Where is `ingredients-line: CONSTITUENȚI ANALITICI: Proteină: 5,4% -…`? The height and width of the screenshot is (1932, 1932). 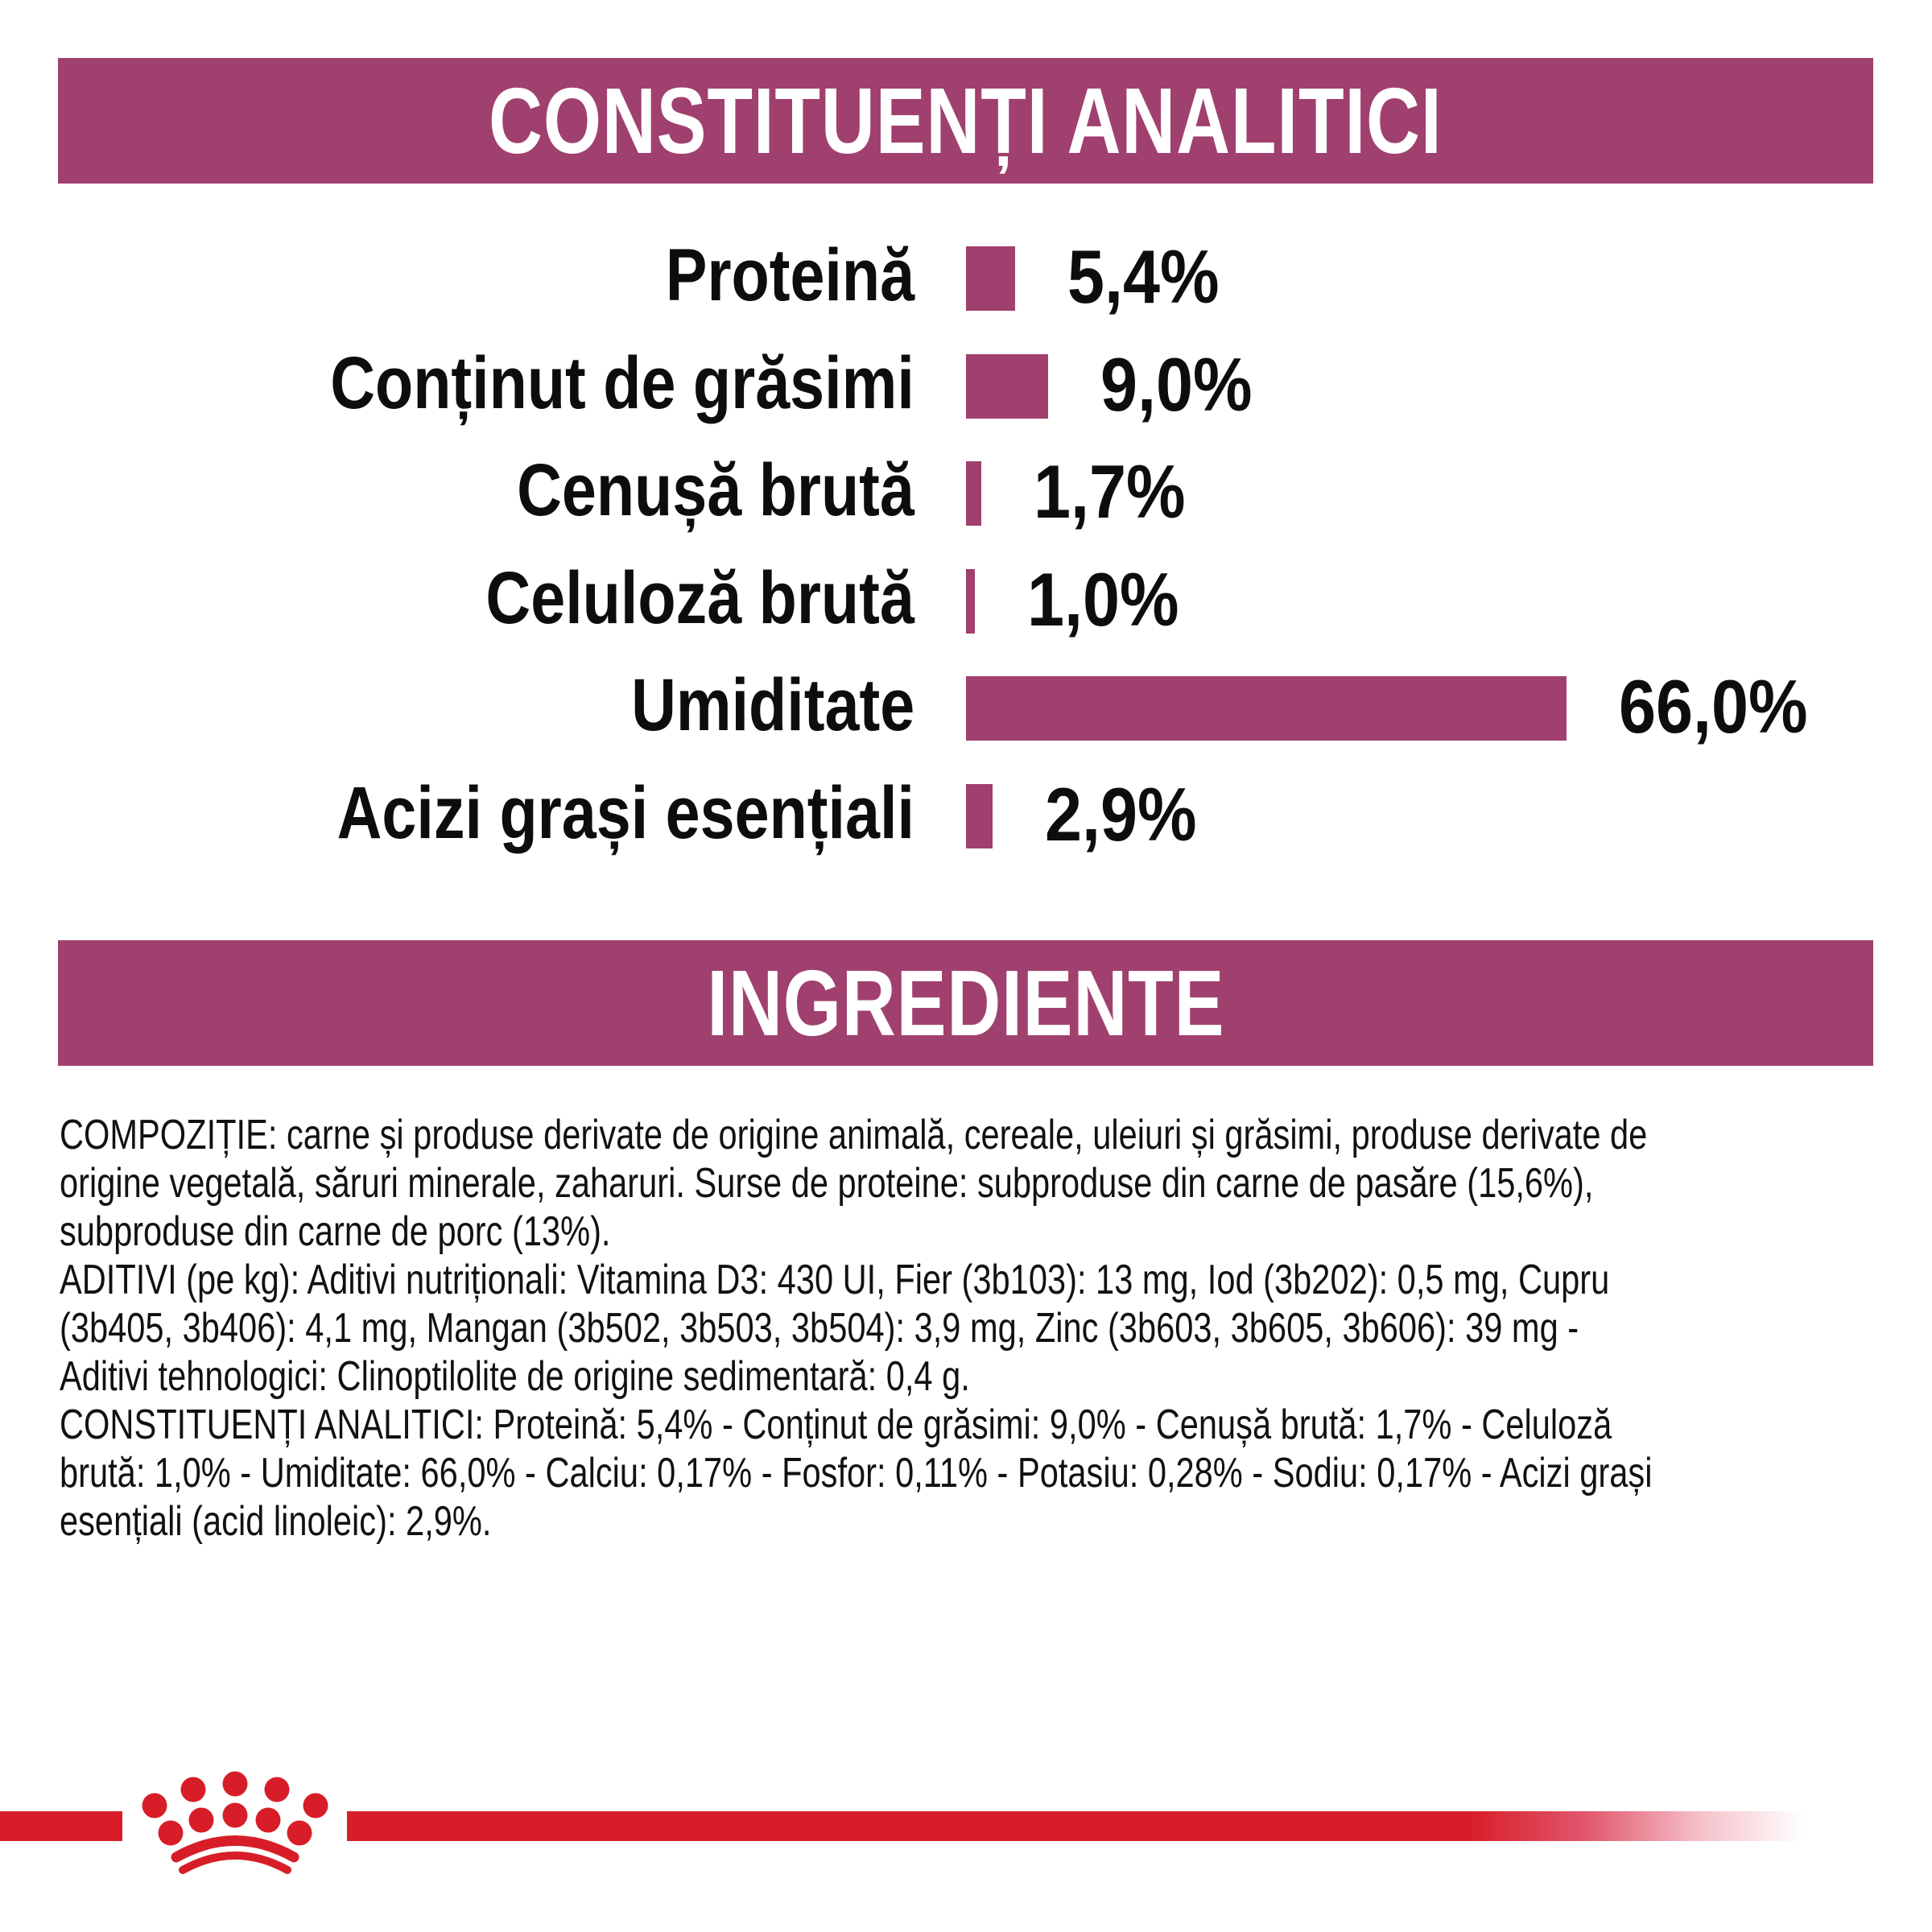 ingredients-line: CONSTITUENȚI ANALITICI: Proteină: 5,4% -… is located at coordinates (836, 1425).